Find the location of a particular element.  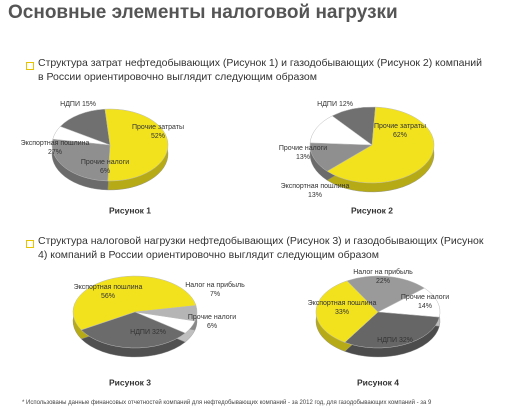

value-label: 52% is located at coordinates (158, 136).